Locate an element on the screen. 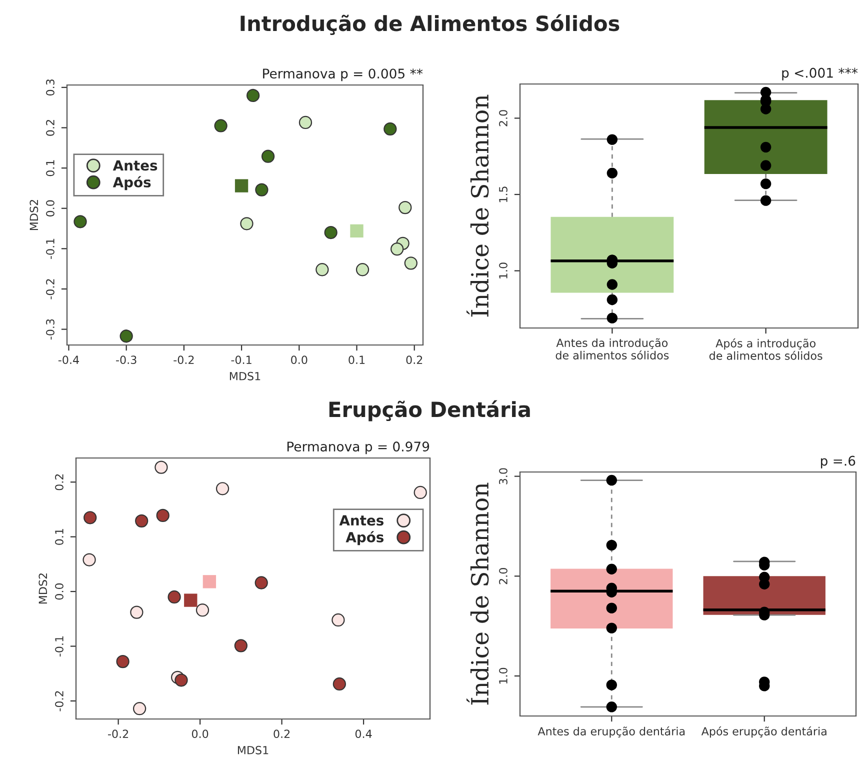 The height and width of the screenshot is (765, 859). x-tick-label: Após a introdução de alimentos sólidos is located at coordinates (765, 349).